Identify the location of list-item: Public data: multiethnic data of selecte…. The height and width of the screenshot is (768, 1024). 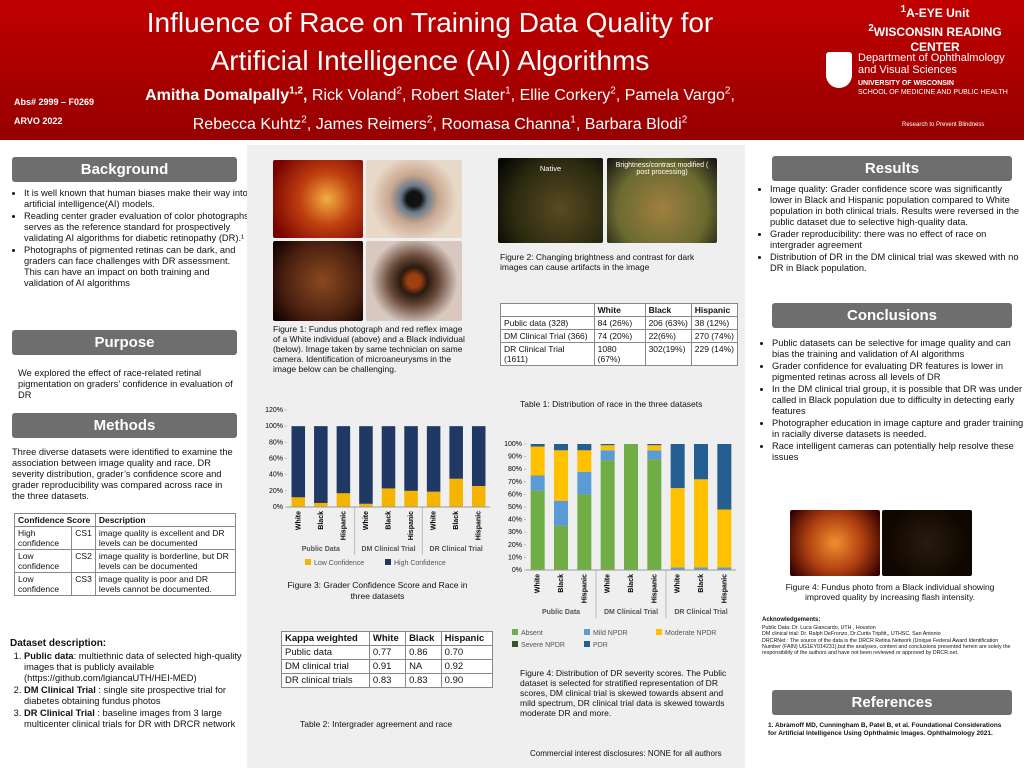
(138, 667).